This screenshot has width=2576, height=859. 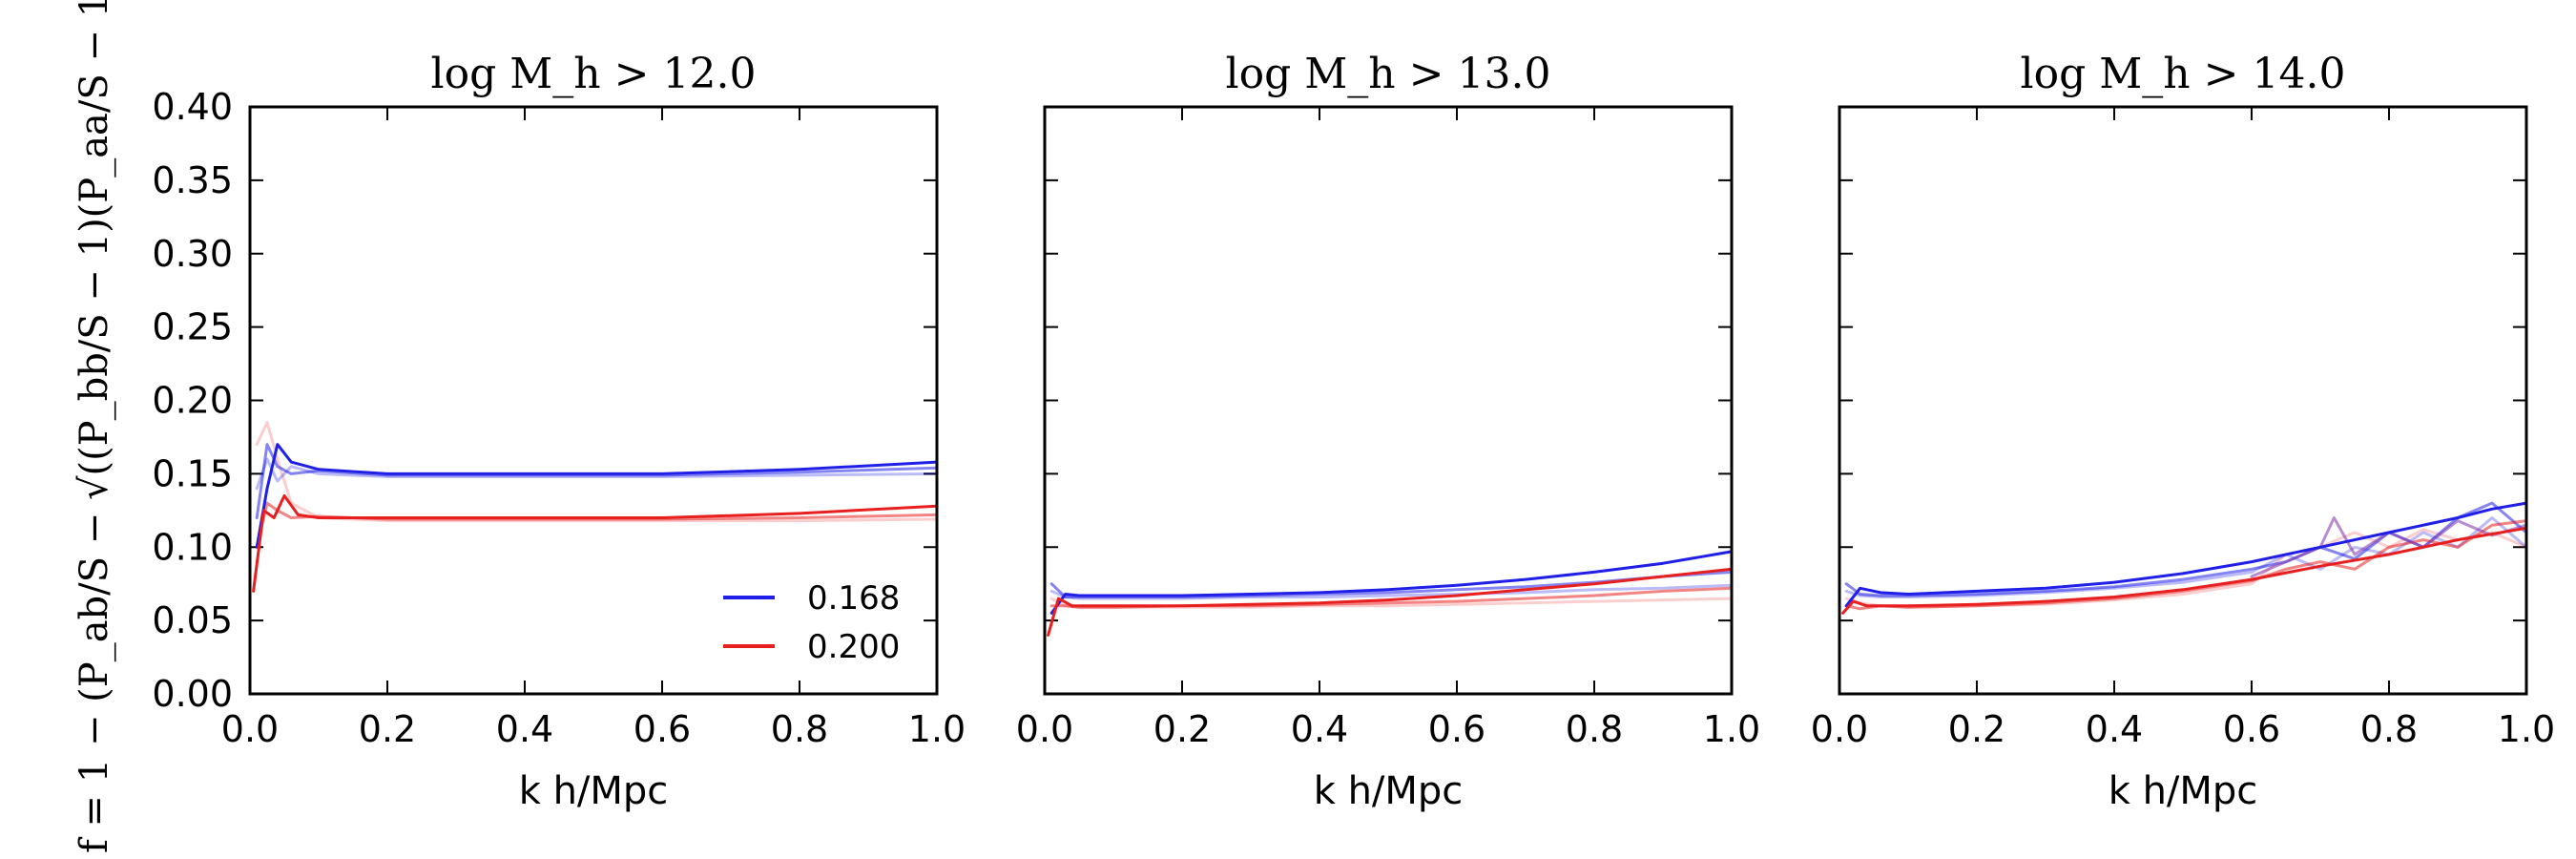 I want to click on legend: 0.168 0.200, so click(x=811, y=622).